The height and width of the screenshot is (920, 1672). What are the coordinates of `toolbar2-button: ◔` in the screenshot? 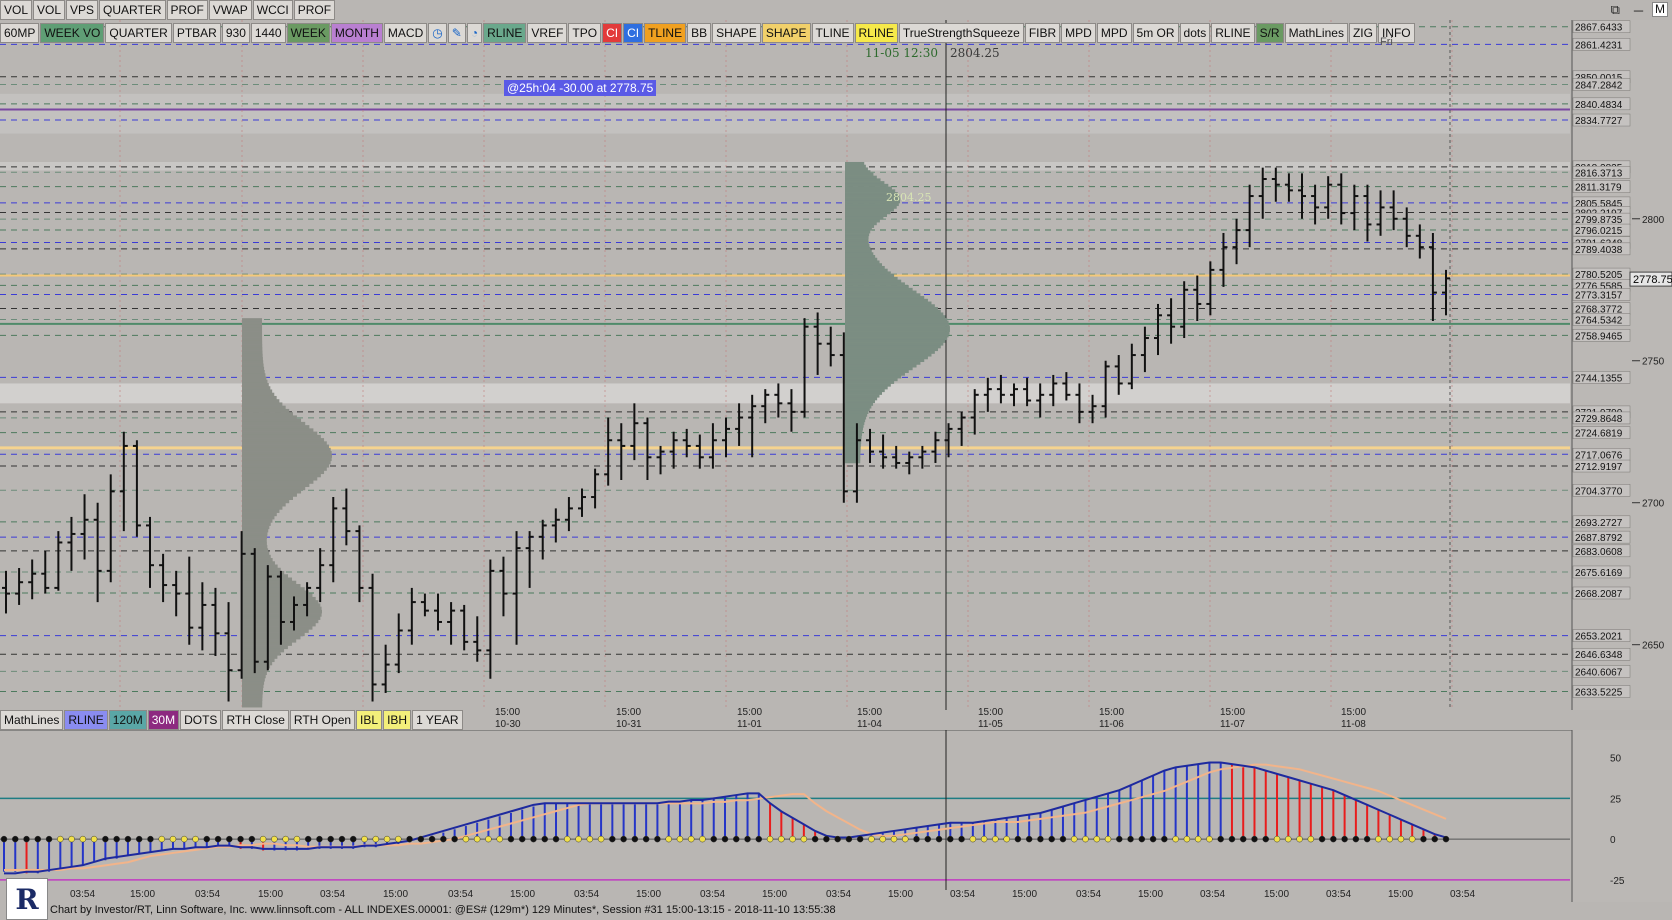 It's located at (474, 33).